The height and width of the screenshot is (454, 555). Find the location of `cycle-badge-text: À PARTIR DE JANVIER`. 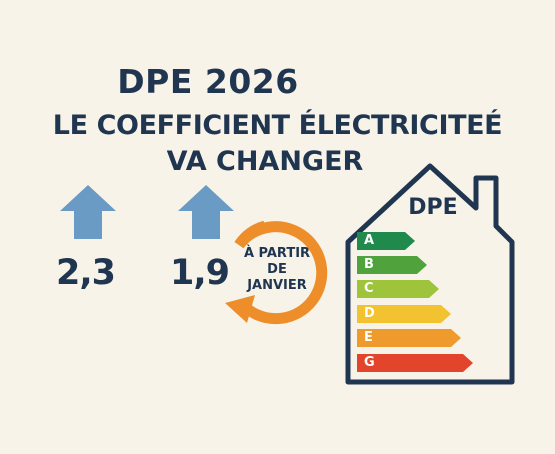

cycle-badge-text: À PARTIR DE JANVIER is located at coordinates (277, 270).